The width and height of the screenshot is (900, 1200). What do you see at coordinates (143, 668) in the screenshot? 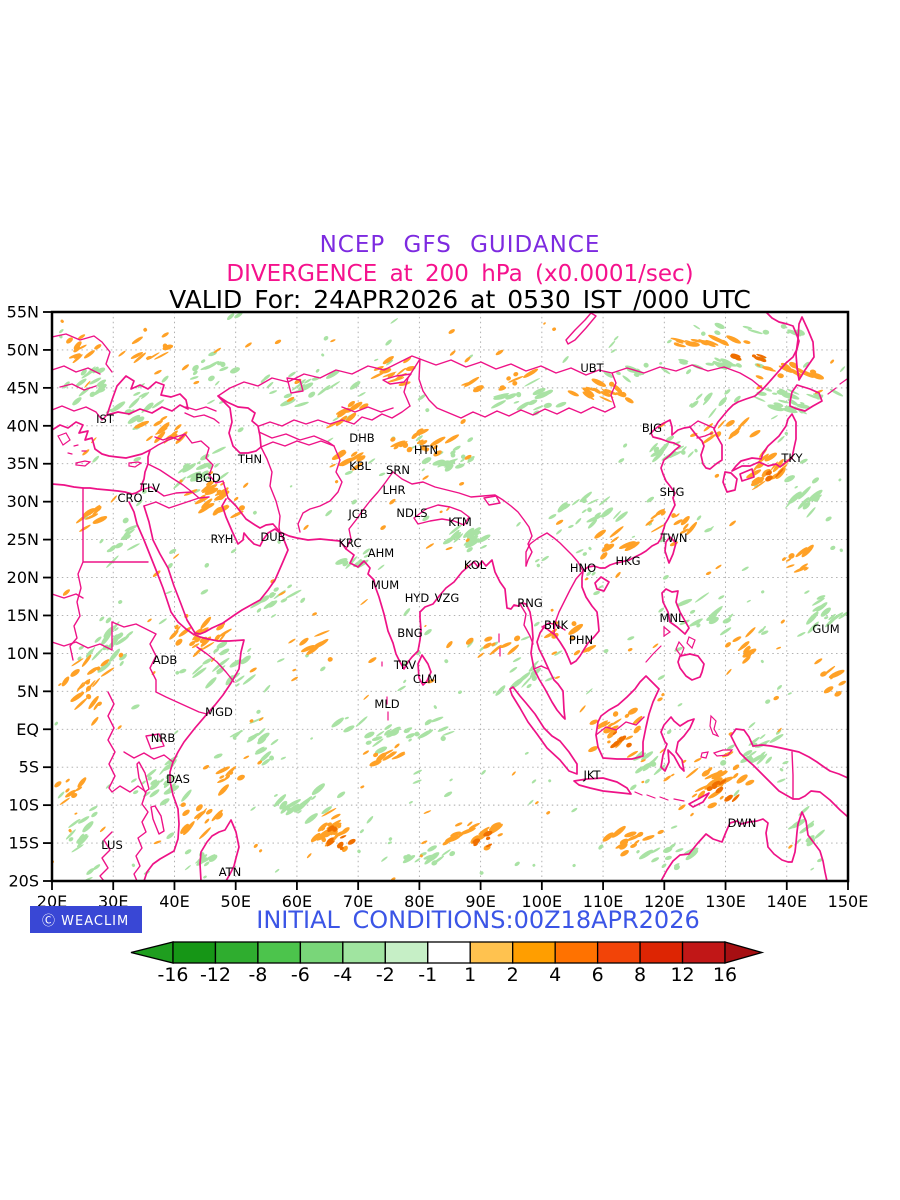
I see `borders-africa-horn` at bounding box center [143, 668].